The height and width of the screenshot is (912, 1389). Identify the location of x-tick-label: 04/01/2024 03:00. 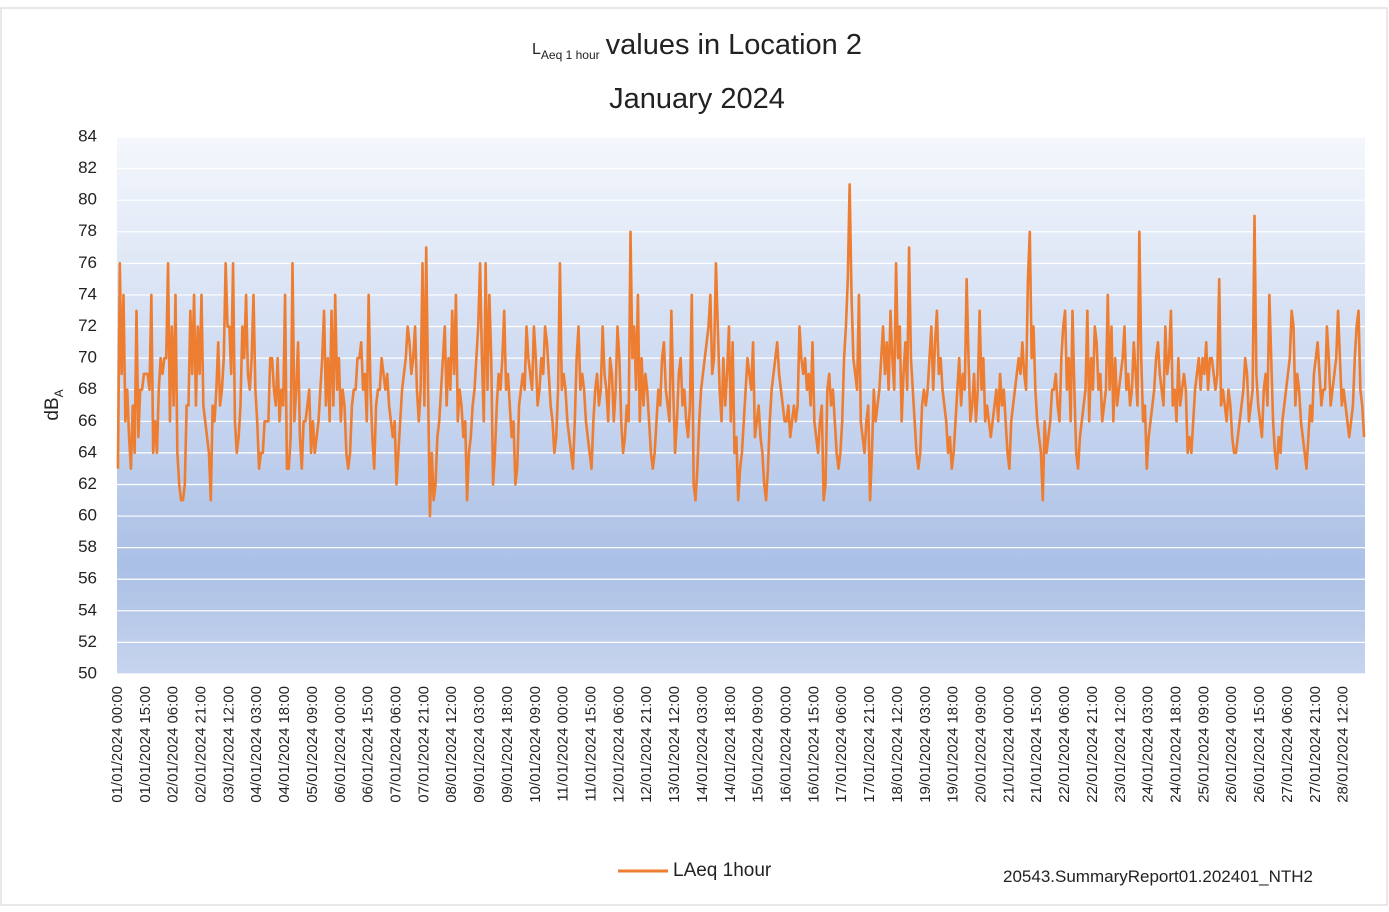
(256, 744).